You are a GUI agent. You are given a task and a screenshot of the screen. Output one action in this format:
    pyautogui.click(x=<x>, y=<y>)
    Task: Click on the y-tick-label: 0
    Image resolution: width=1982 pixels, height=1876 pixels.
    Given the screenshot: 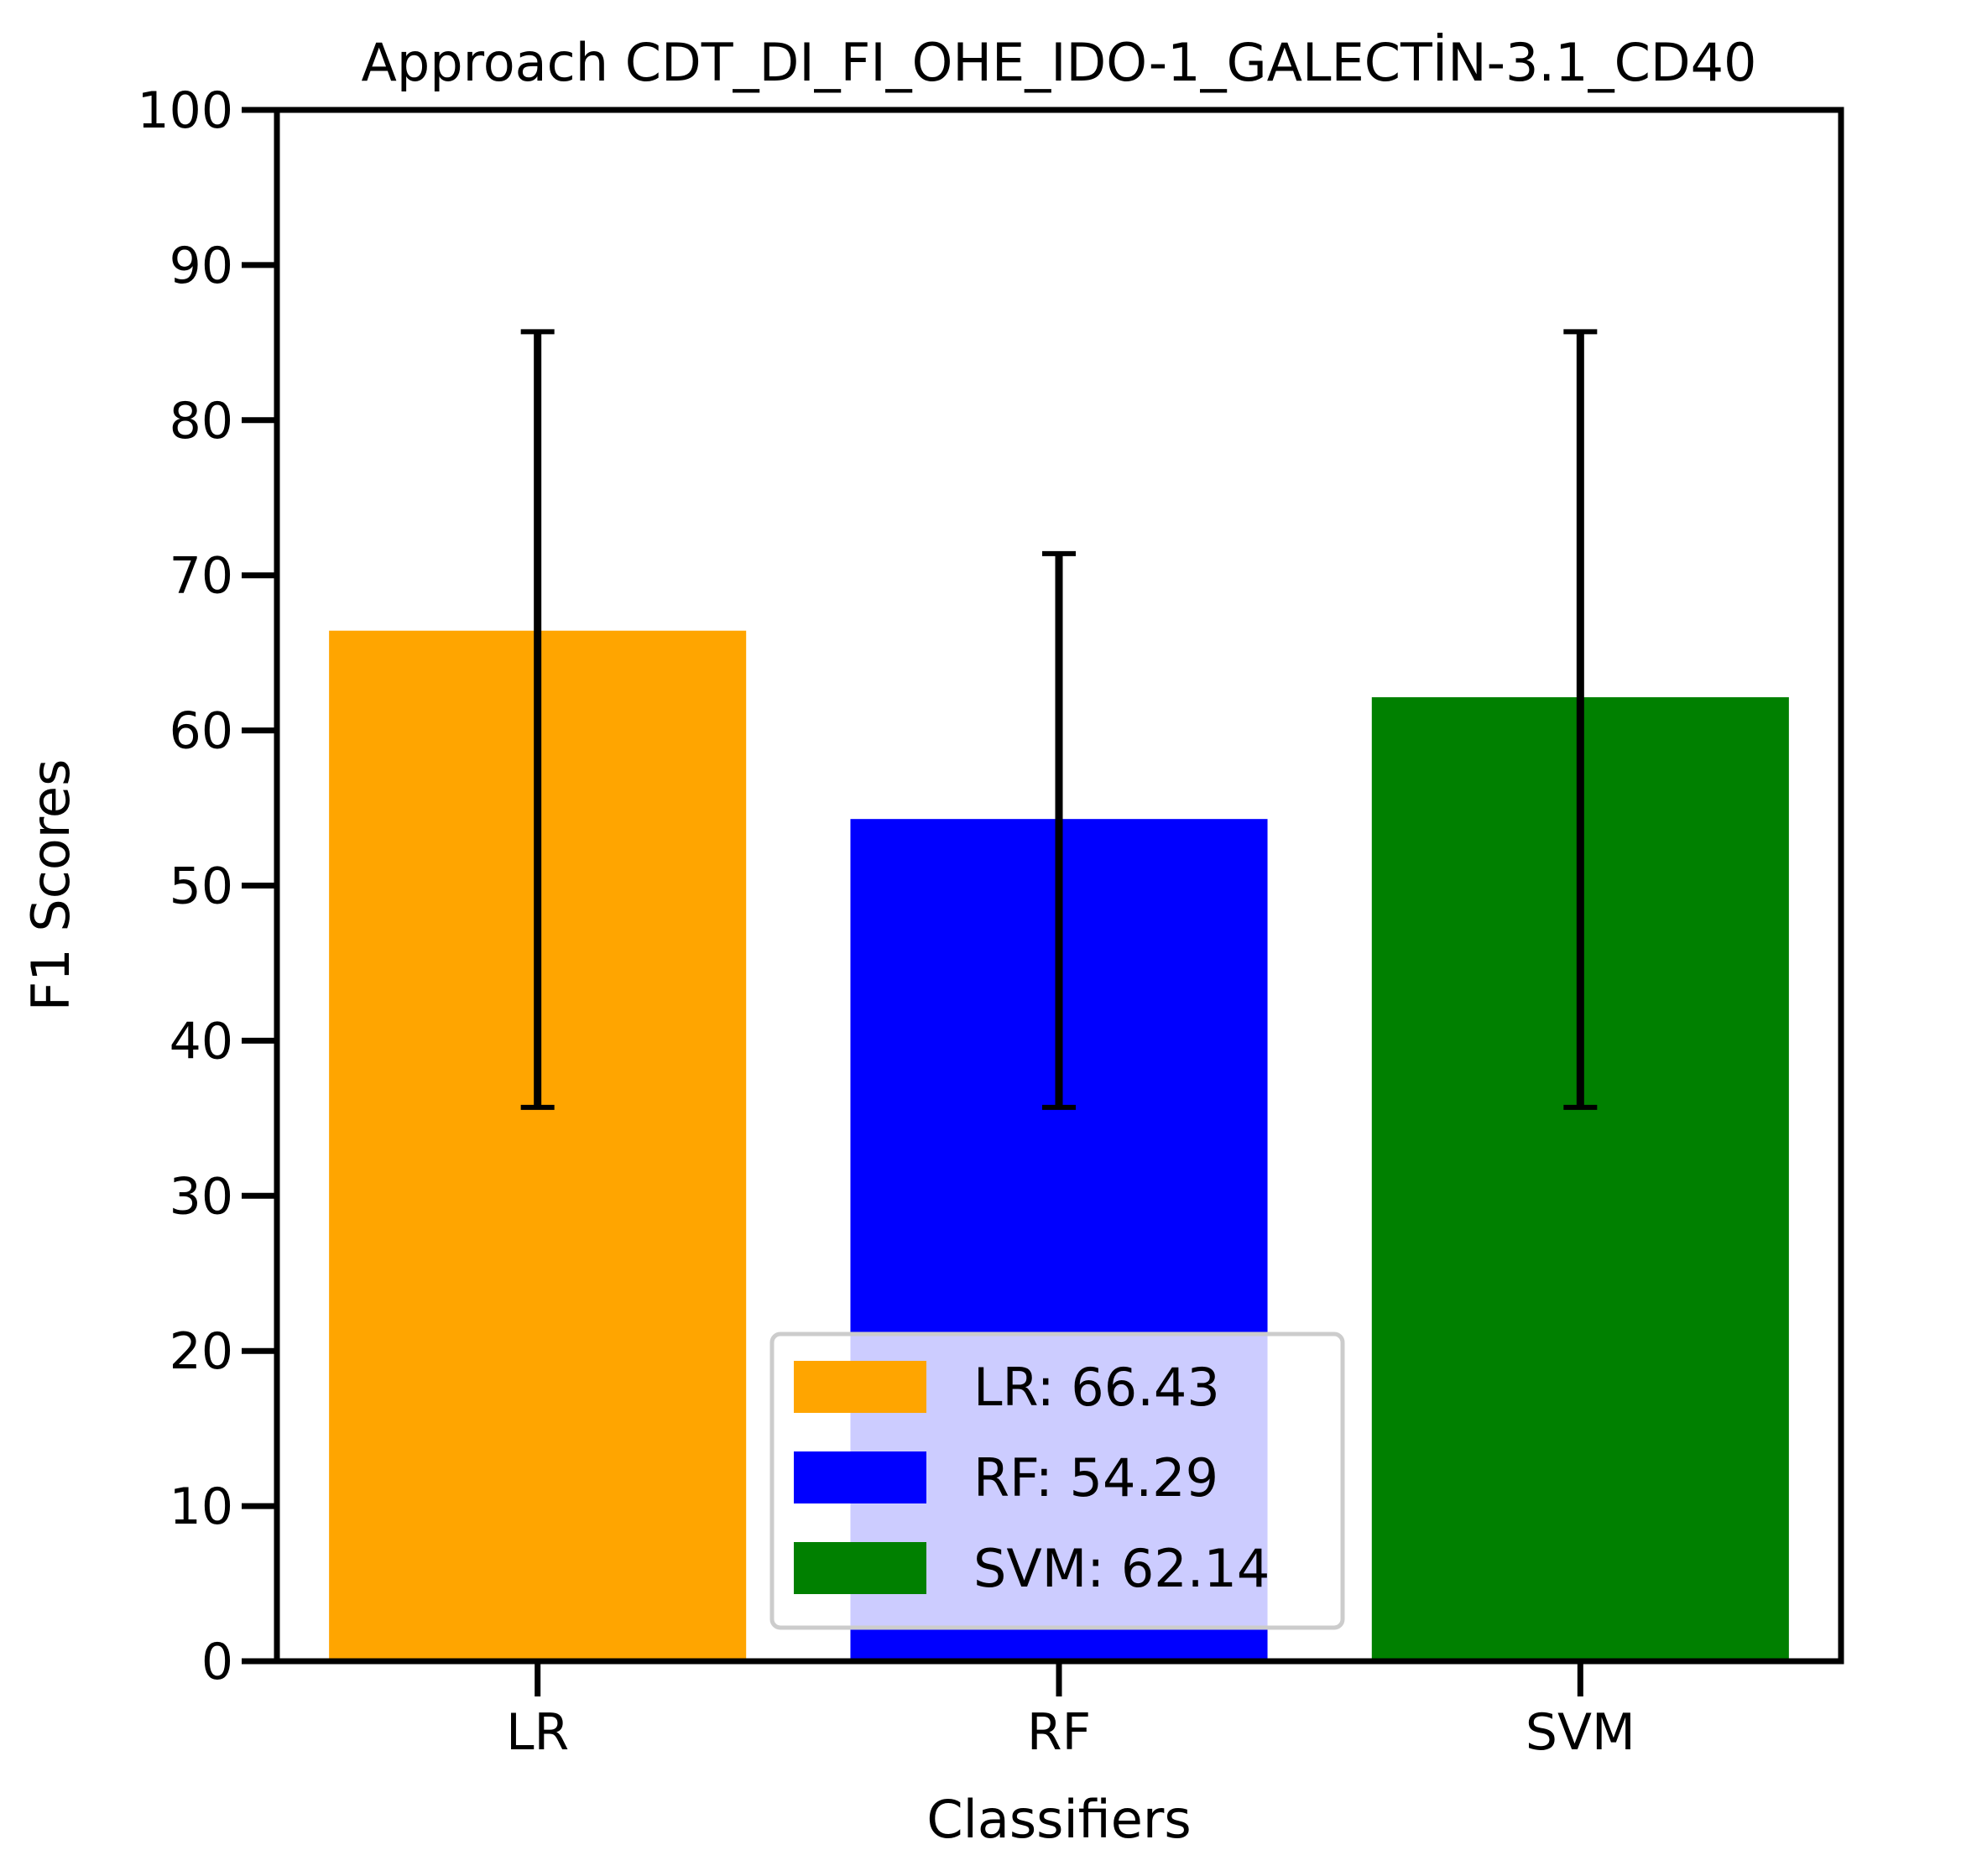 What is the action you would take?
    pyautogui.click(x=217, y=1662)
    